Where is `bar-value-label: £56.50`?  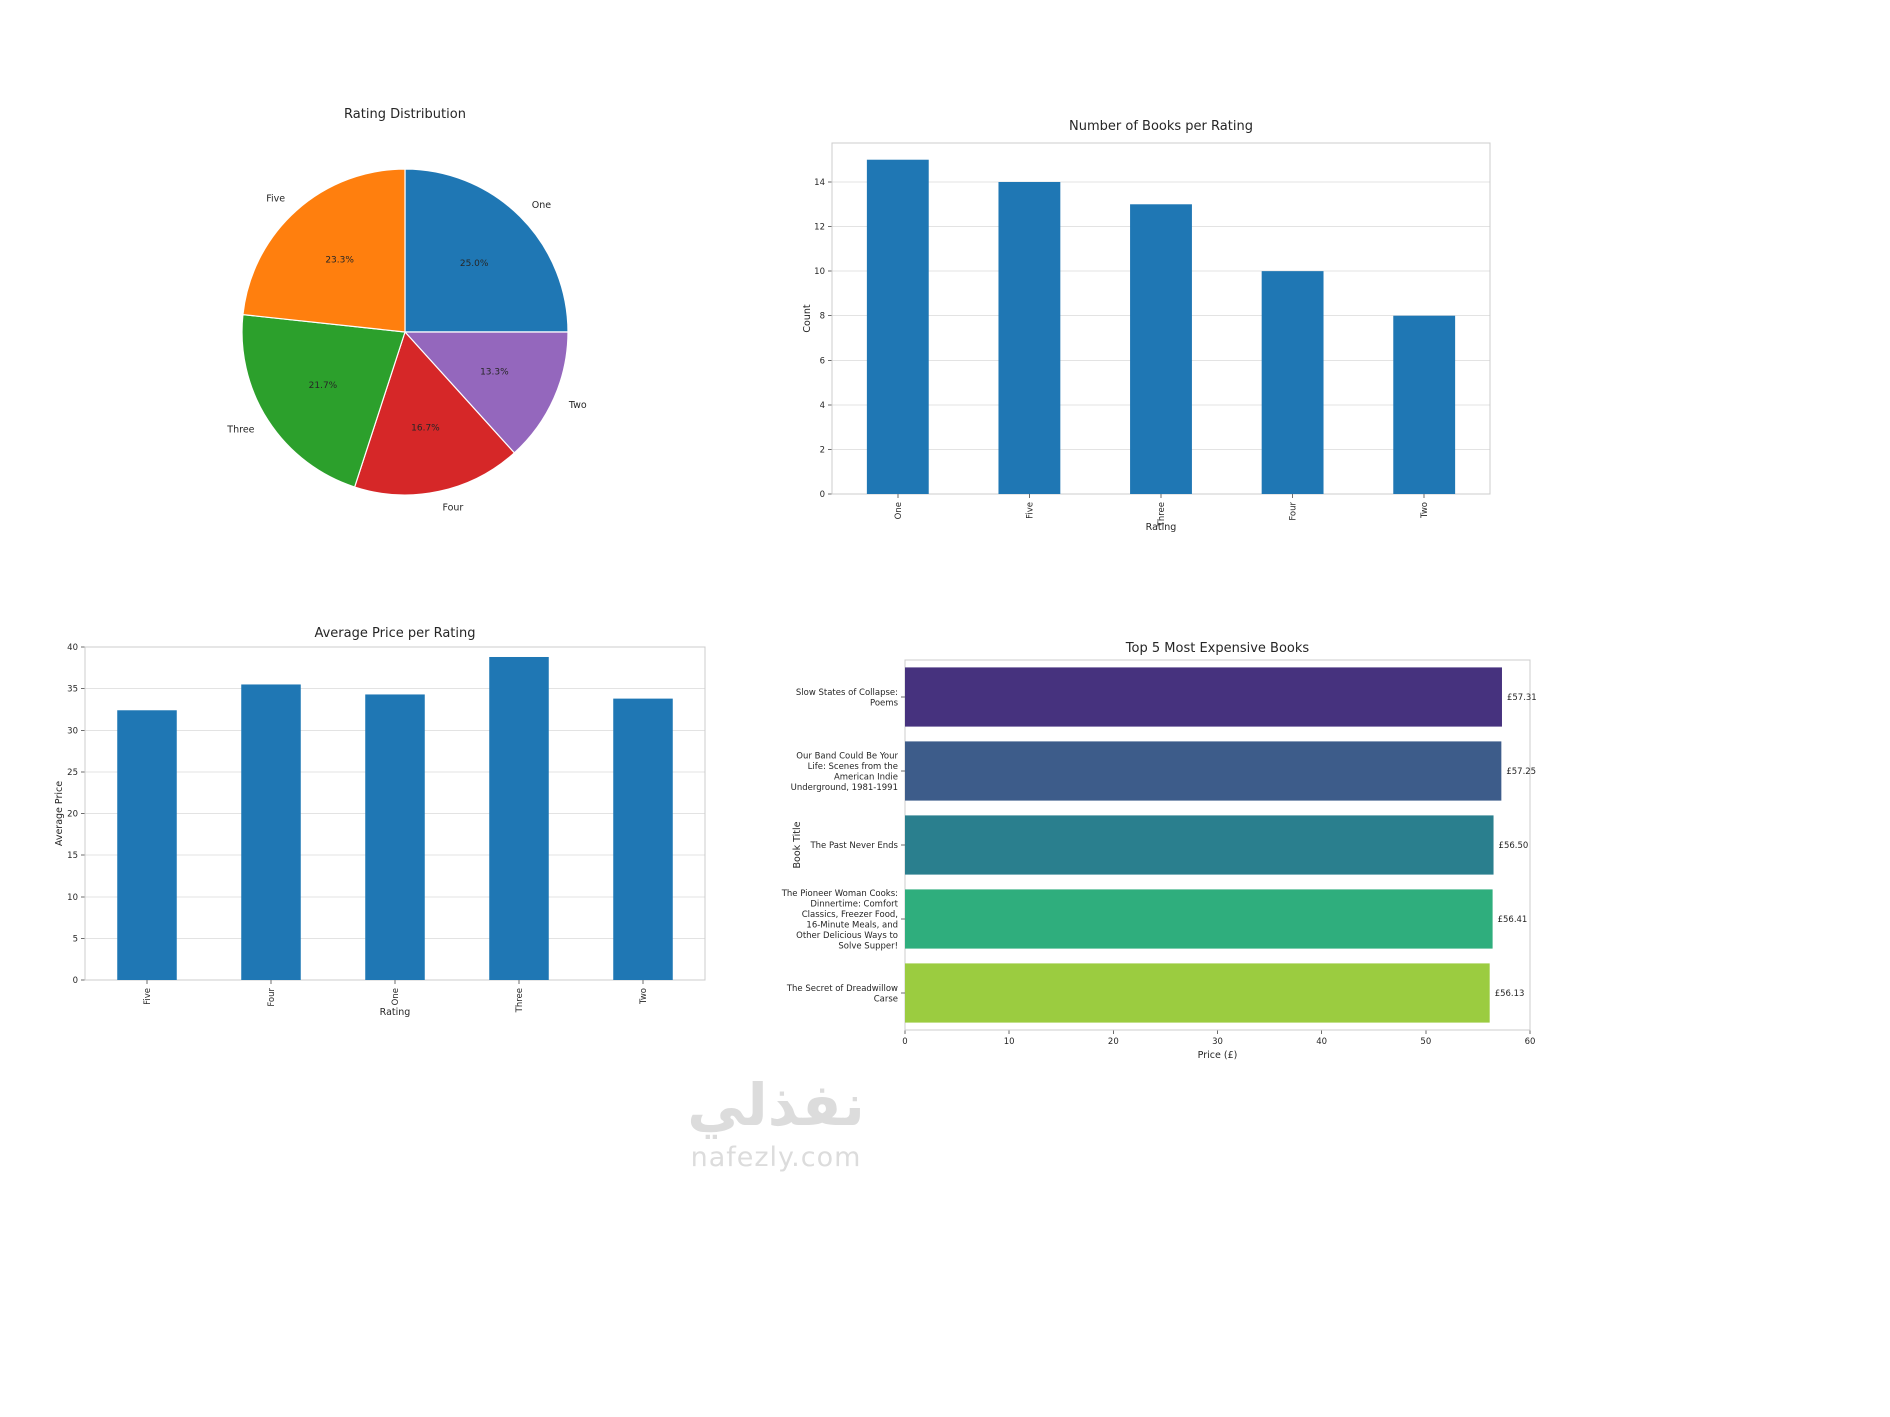 bar-value-label: £56.50 is located at coordinates (1514, 846).